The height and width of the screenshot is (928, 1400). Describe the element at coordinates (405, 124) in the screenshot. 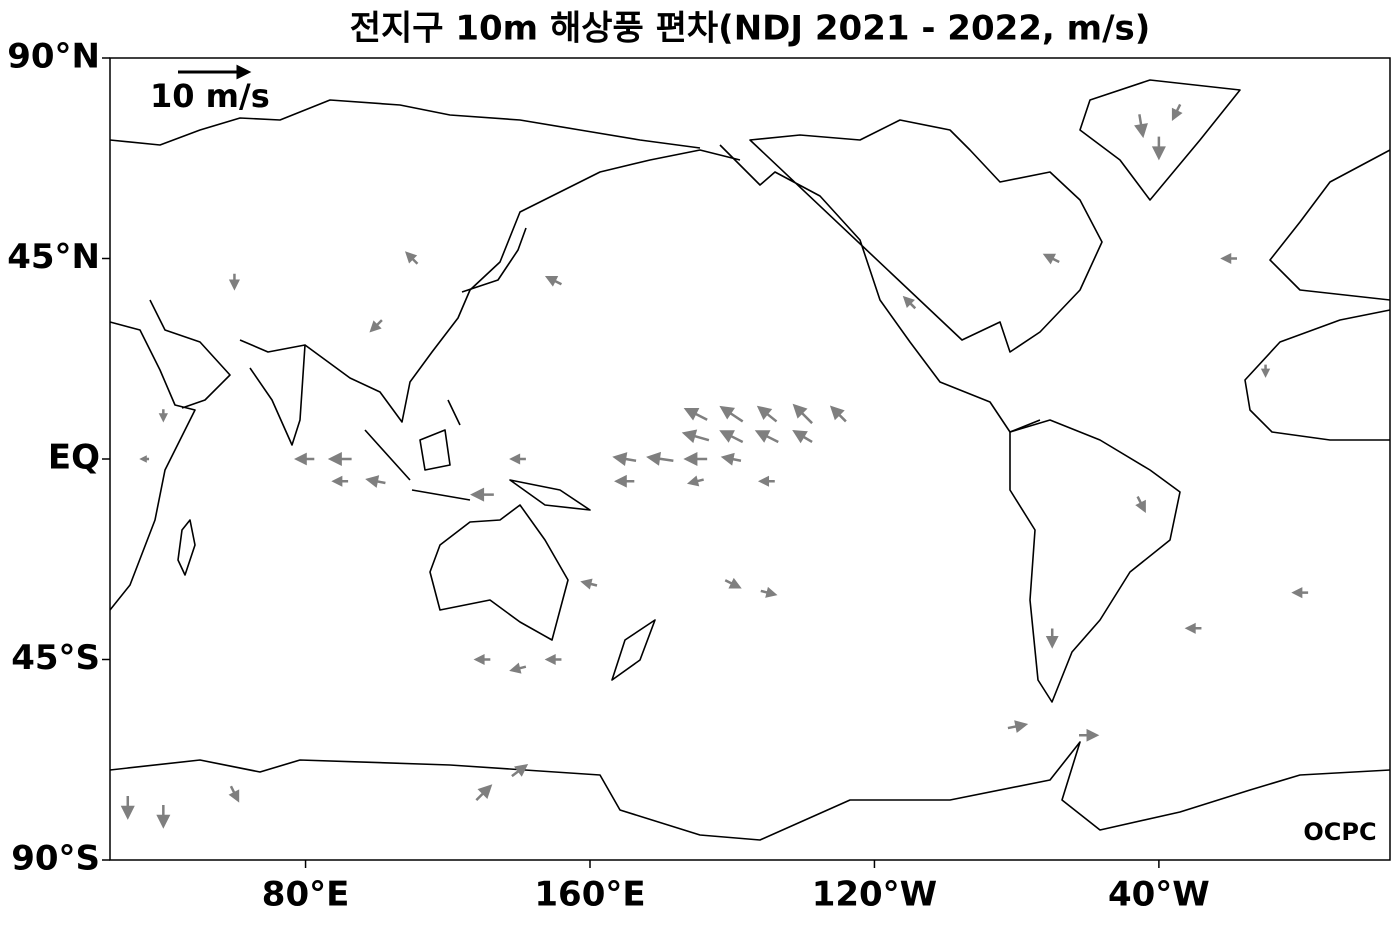

I see `eurasia-north` at that location.